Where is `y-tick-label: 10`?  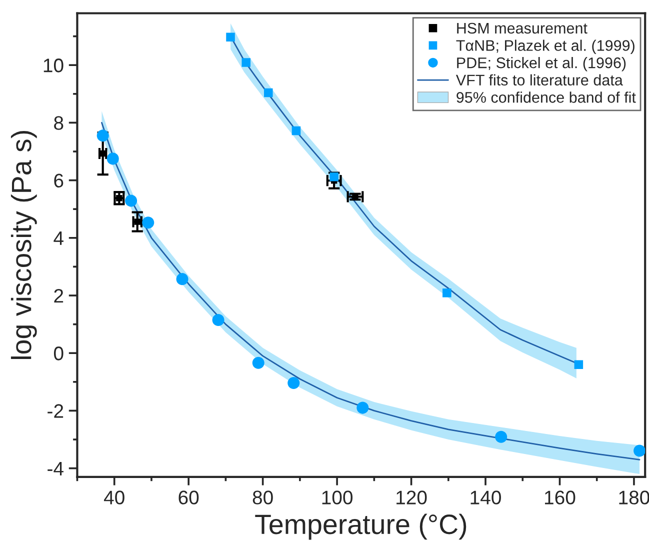
y-tick-label: 10 is located at coordinates (54, 65).